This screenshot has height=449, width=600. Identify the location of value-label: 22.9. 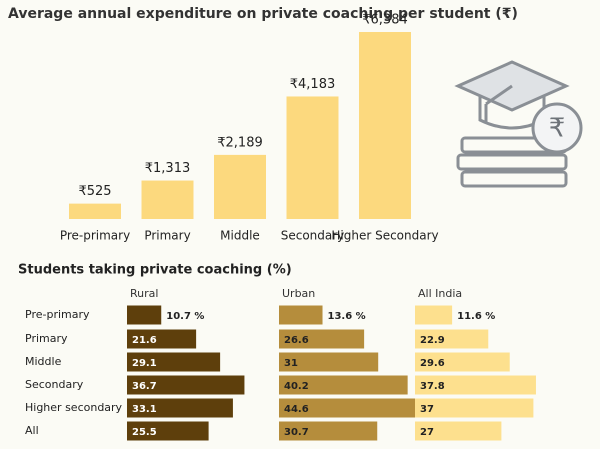
(432, 340).